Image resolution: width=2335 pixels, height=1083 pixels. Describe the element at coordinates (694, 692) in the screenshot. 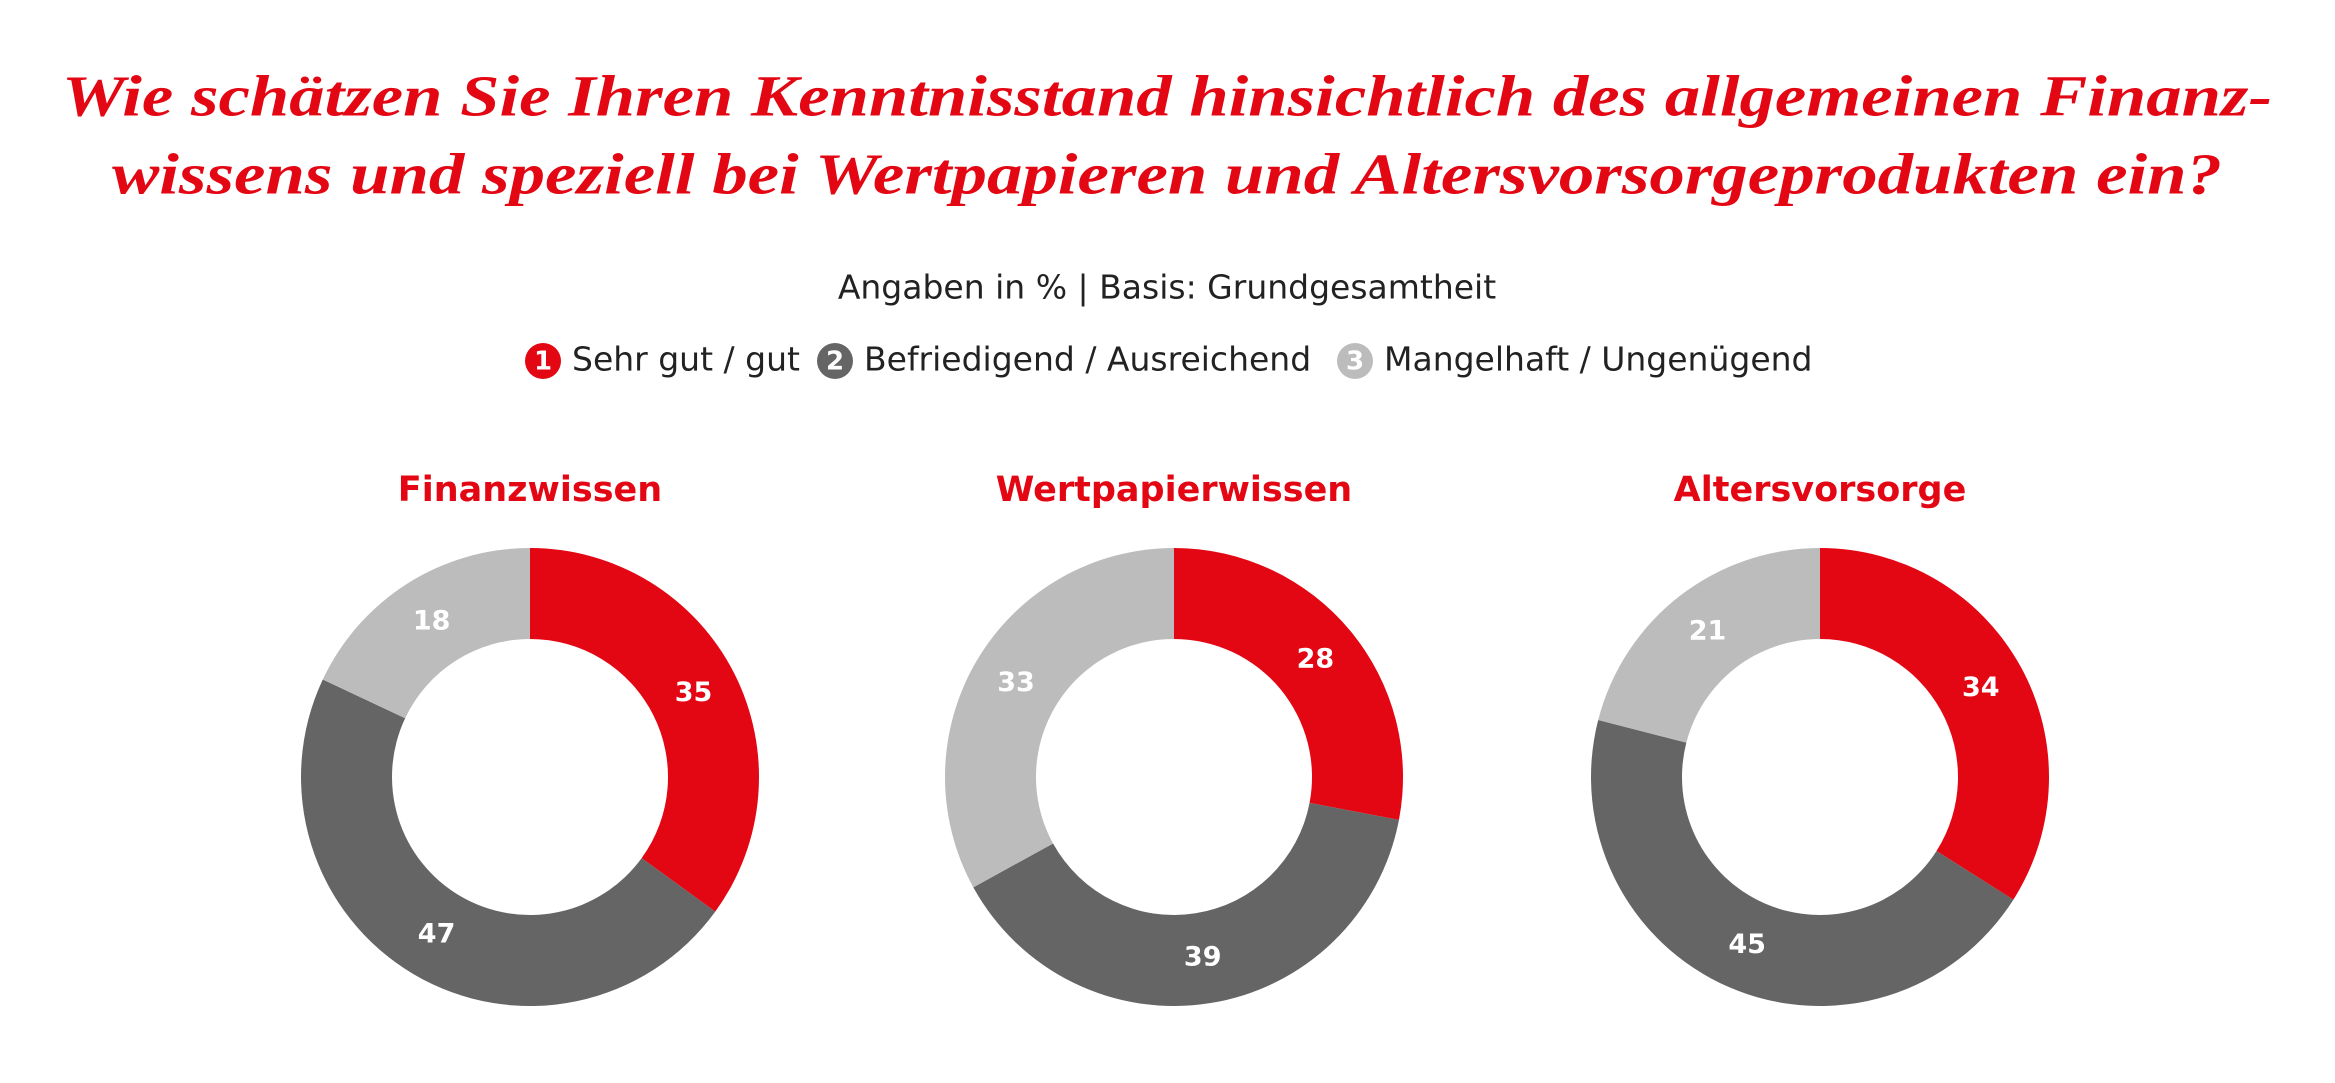

I see `value-label: 35` at that location.